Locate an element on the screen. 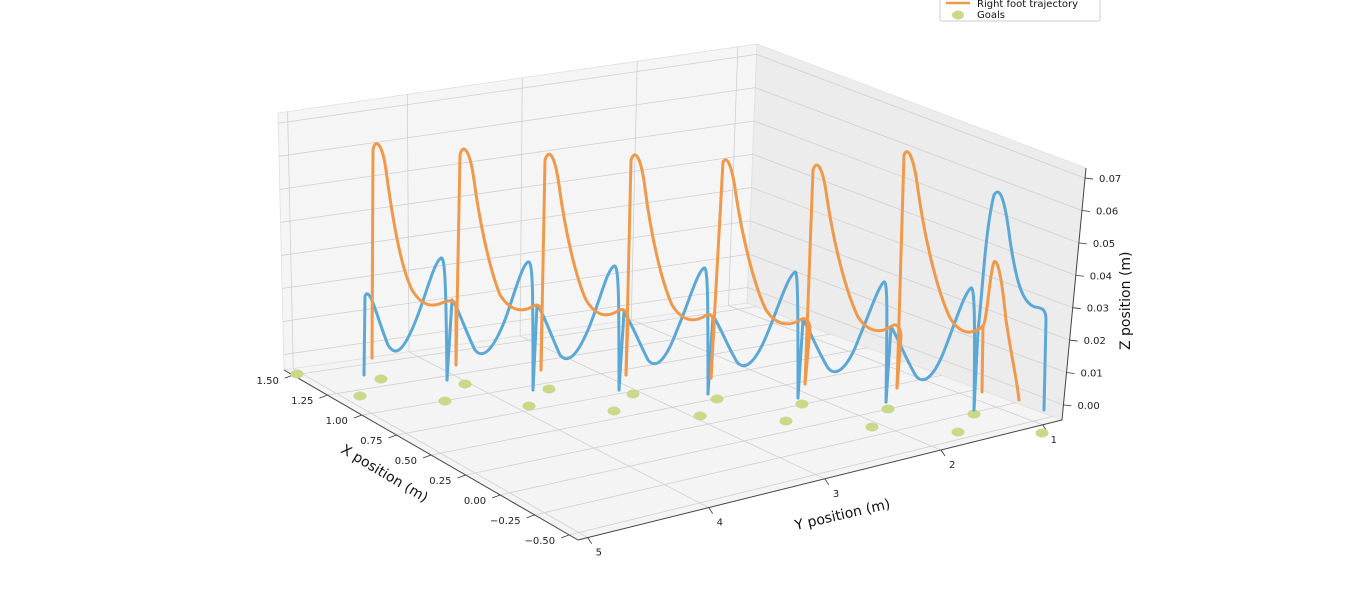  legend-marker-goals is located at coordinates (958, 15).